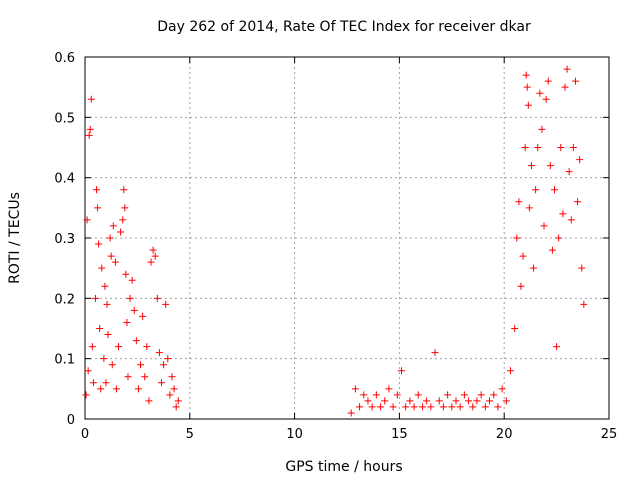 This screenshot has width=640, height=480. I want to click on y-tick-label: 0.2, so click(64, 299).